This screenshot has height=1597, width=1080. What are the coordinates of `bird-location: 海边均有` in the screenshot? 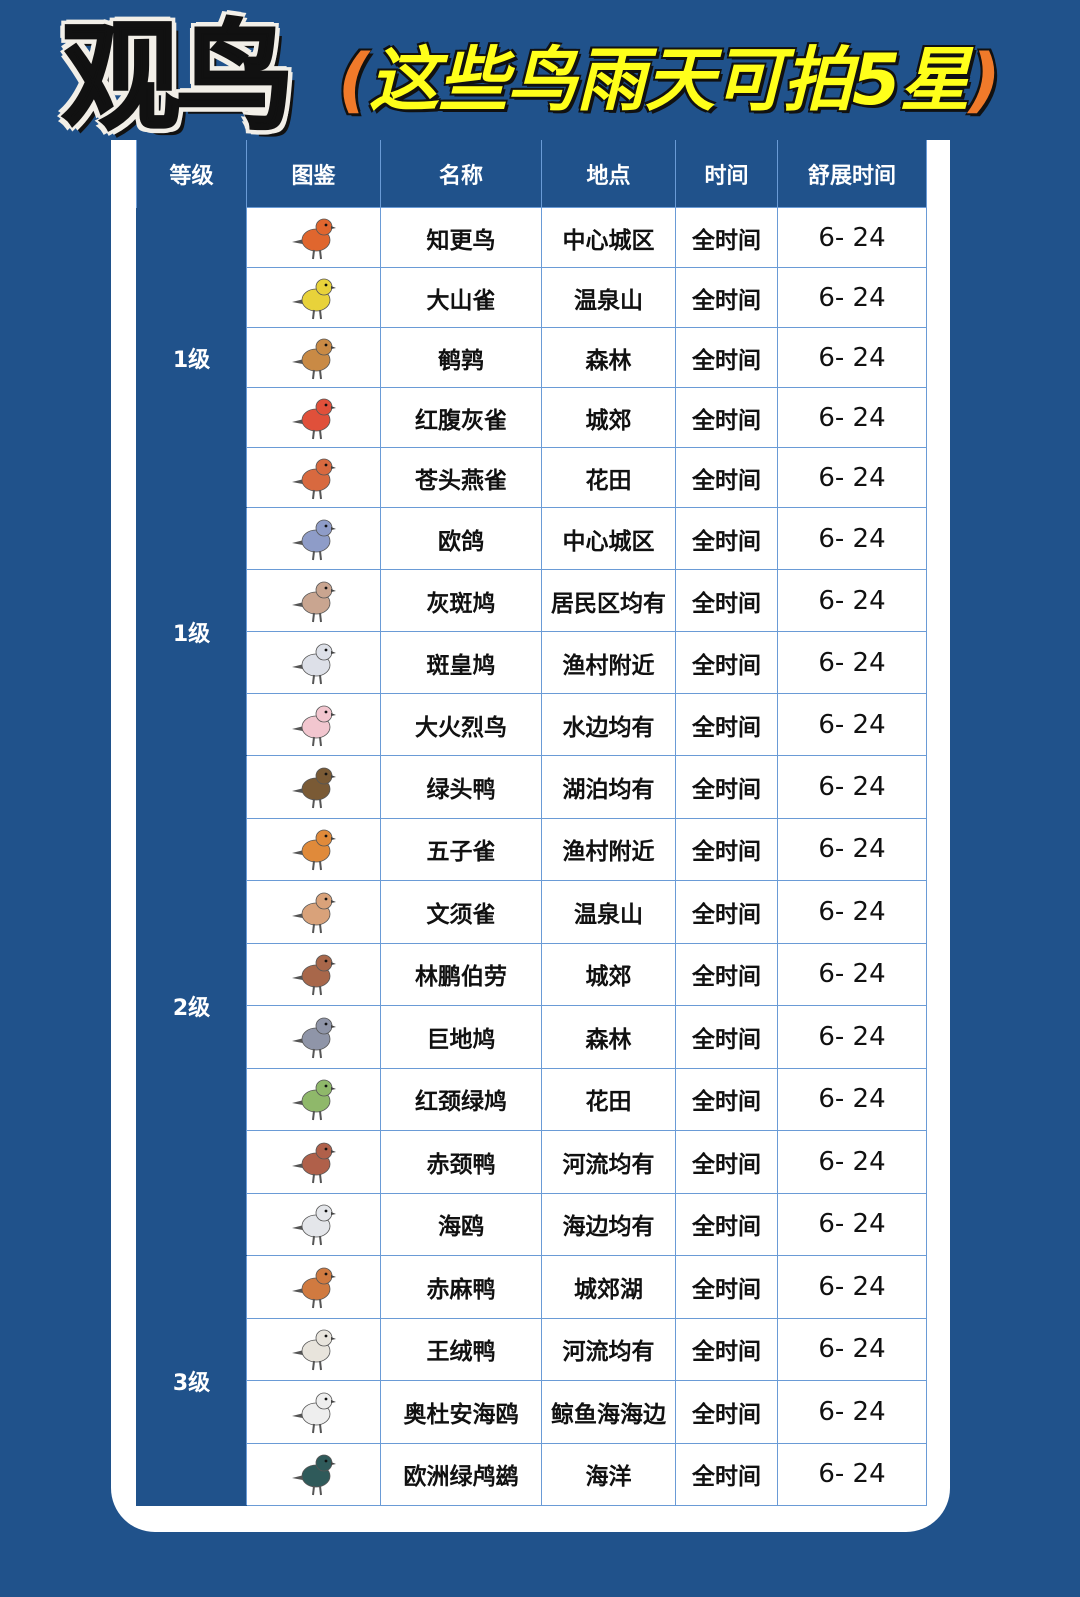 It's located at (608, 1224).